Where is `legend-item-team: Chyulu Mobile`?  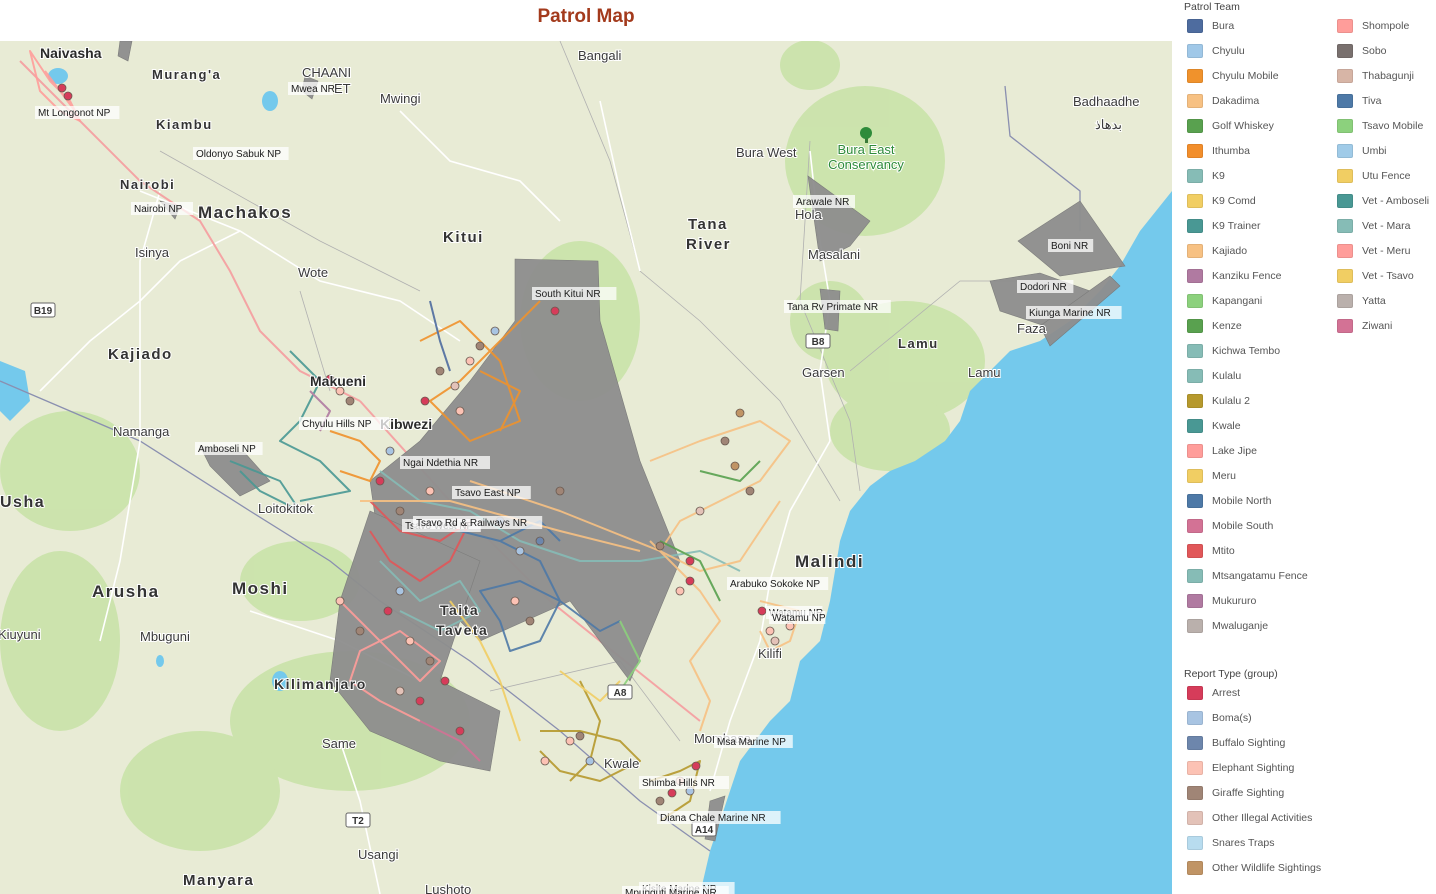
legend-item-team: Chyulu Mobile is located at coordinates (1233, 76).